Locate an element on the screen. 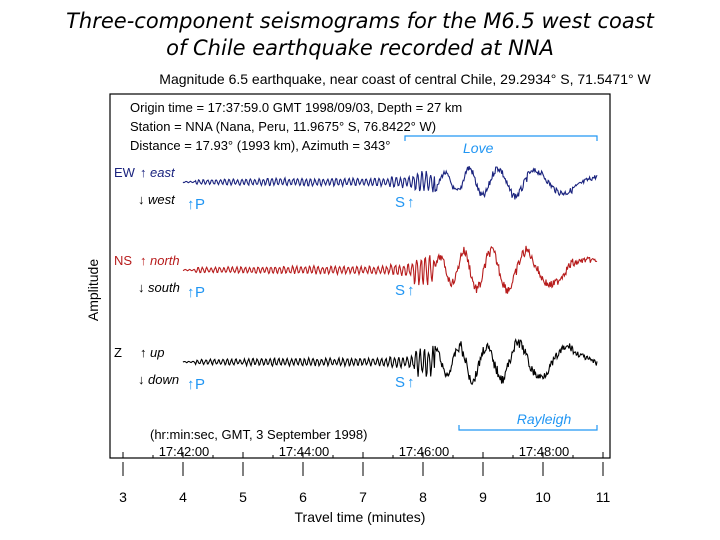  x-tick-label: 9 is located at coordinates (483, 497).